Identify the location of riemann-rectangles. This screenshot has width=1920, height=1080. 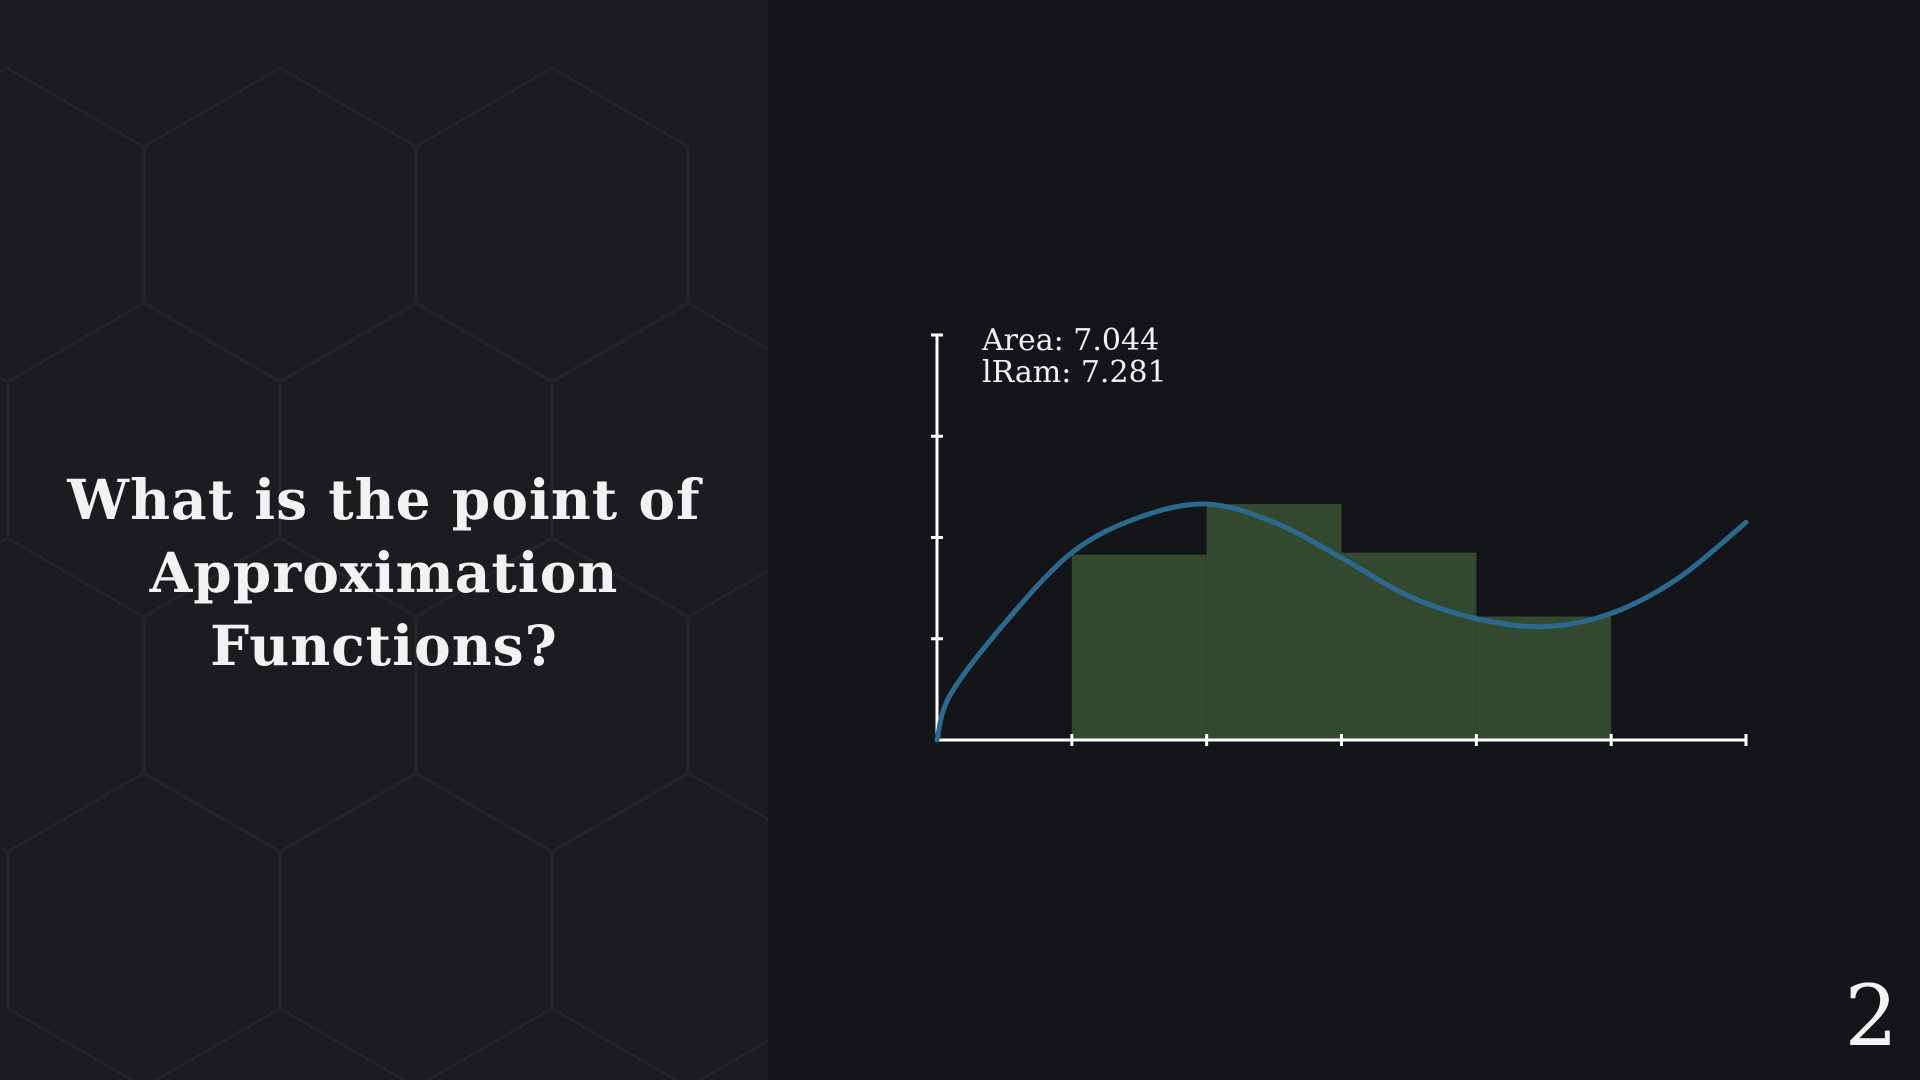
(1341, 622).